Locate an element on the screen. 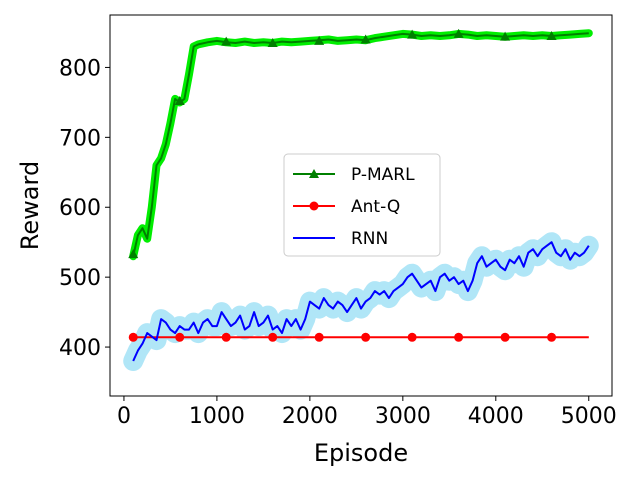  legend-marker-p-marl is located at coordinates (314, 173).